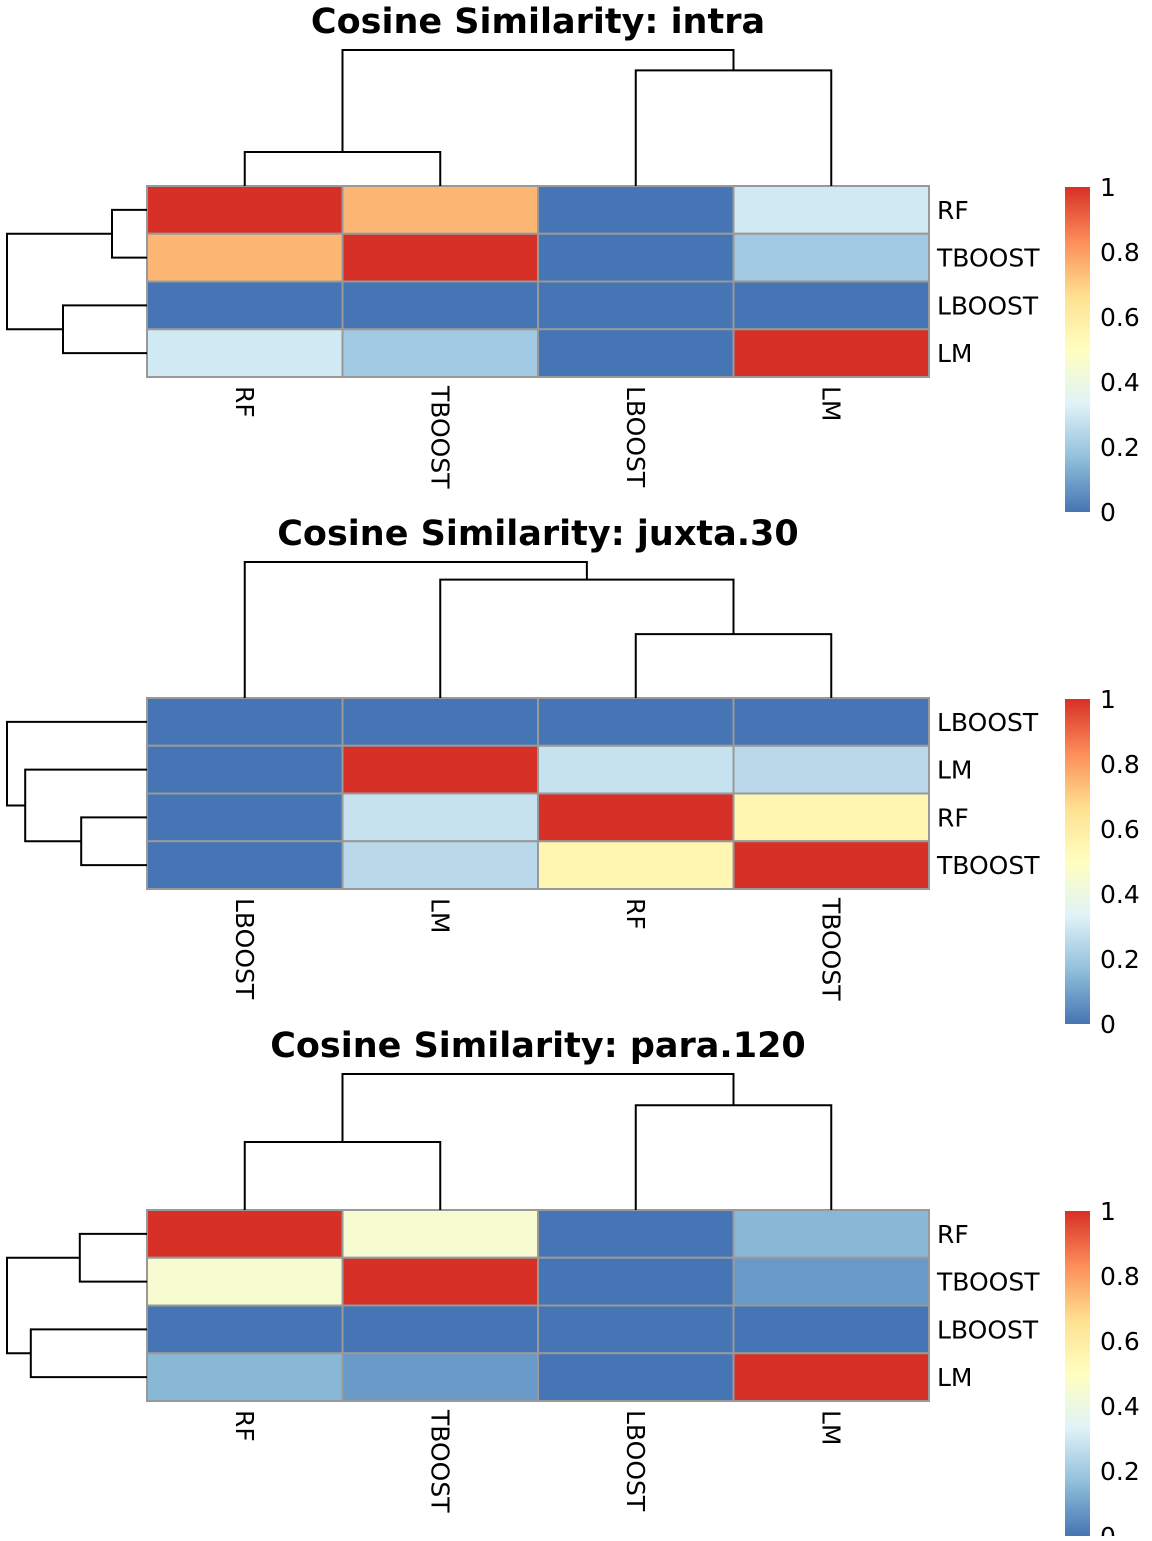 The height and width of the screenshot is (1541, 1152). I want to click on chart-title: Cosine Similarity: intra, so click(538, 22).